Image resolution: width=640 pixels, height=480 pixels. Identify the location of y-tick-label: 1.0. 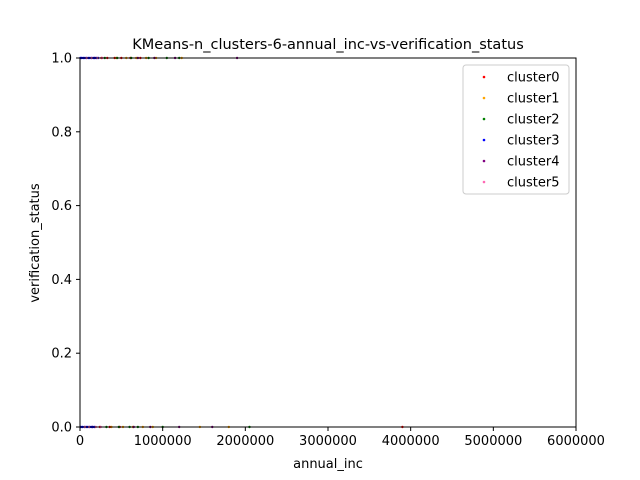
(61, 59).